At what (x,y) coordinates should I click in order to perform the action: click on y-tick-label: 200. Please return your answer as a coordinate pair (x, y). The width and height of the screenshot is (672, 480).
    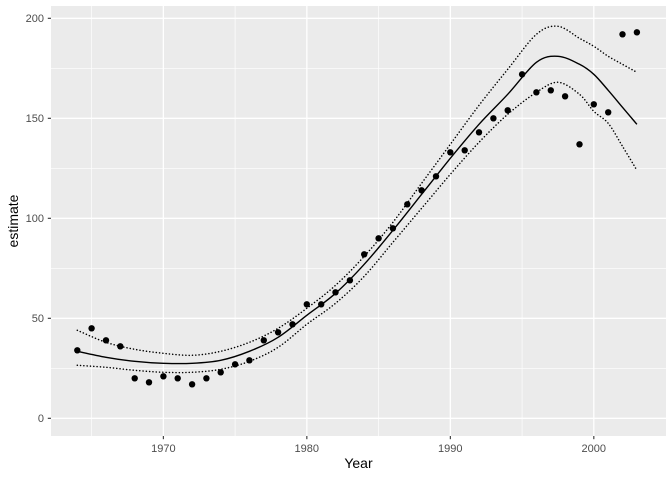
    Looking at the image, I should click on (35, 19).